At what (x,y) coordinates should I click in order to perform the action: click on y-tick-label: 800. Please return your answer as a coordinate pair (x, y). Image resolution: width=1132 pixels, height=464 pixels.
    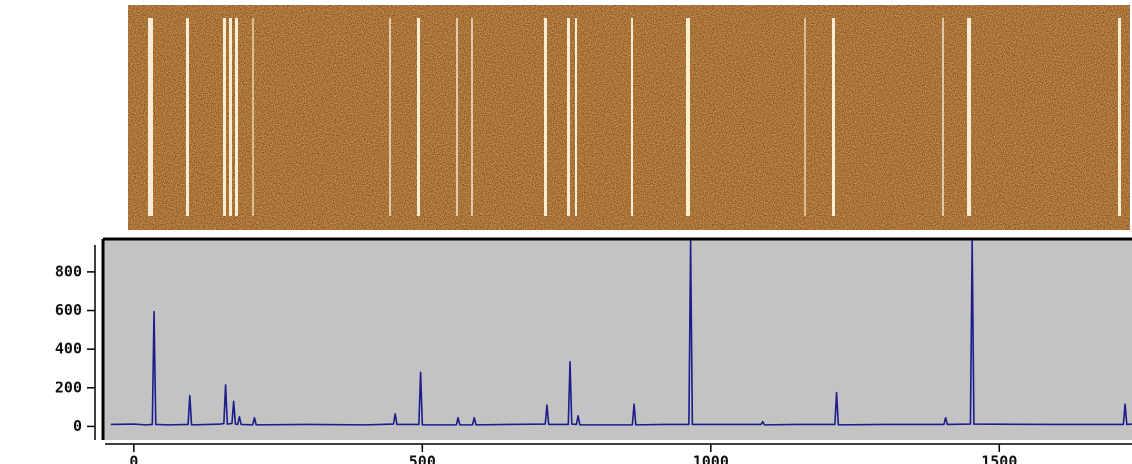
    Looking at the image, I should click on (68, 271).